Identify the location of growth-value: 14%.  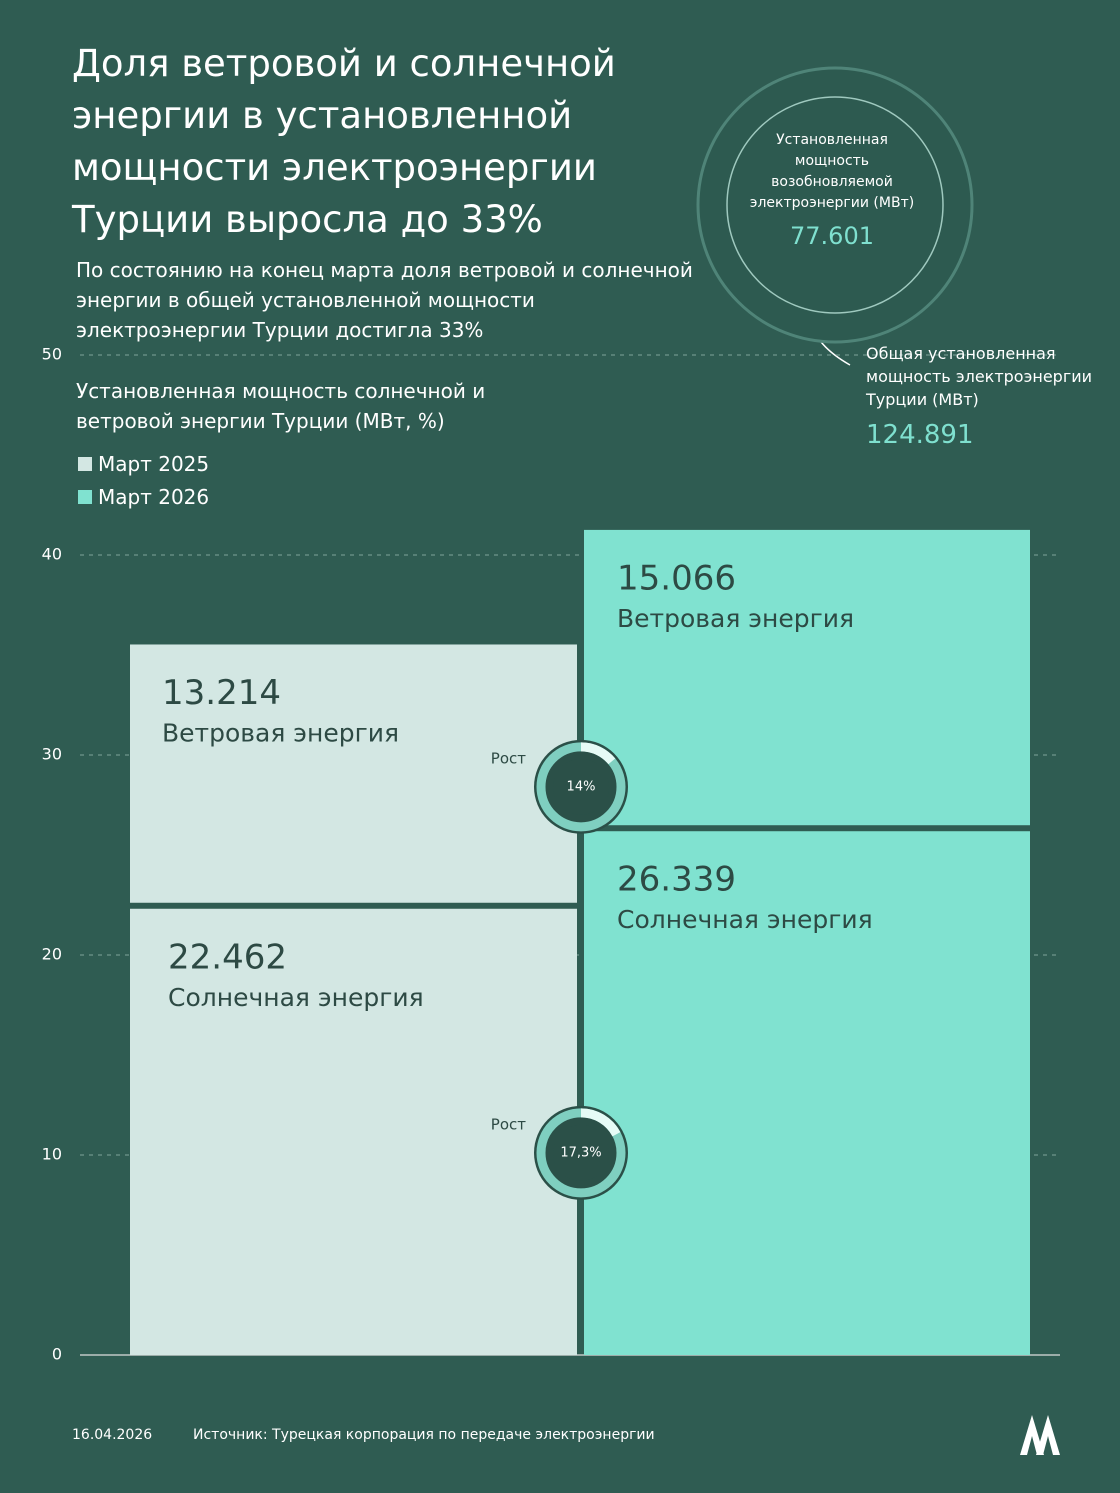
(581, 786).